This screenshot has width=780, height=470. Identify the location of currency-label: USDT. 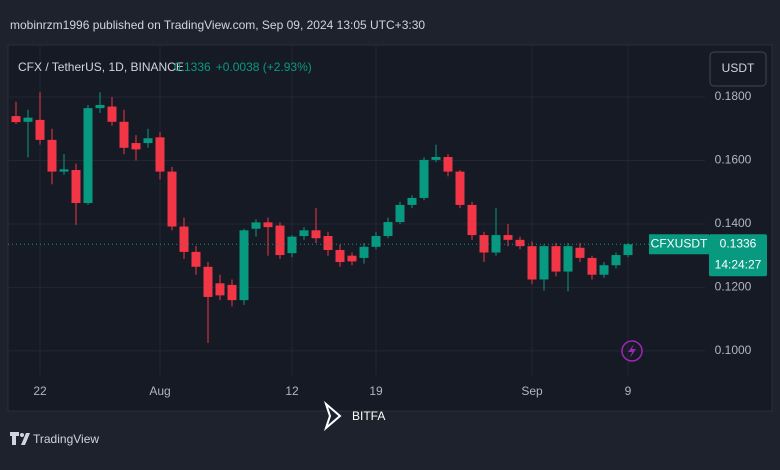
(738, 68).